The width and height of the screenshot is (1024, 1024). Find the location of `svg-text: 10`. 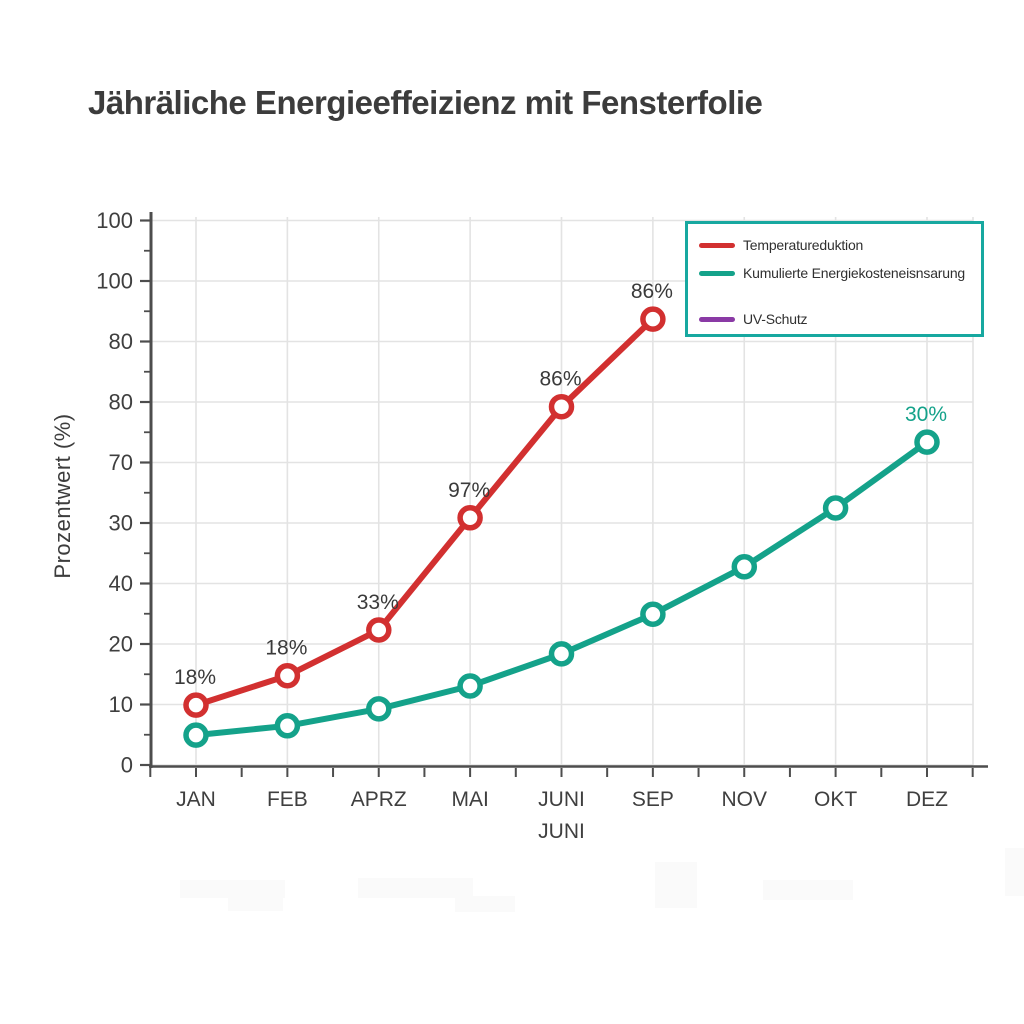

svg-text: 10 is located at coordinates (121, 704).